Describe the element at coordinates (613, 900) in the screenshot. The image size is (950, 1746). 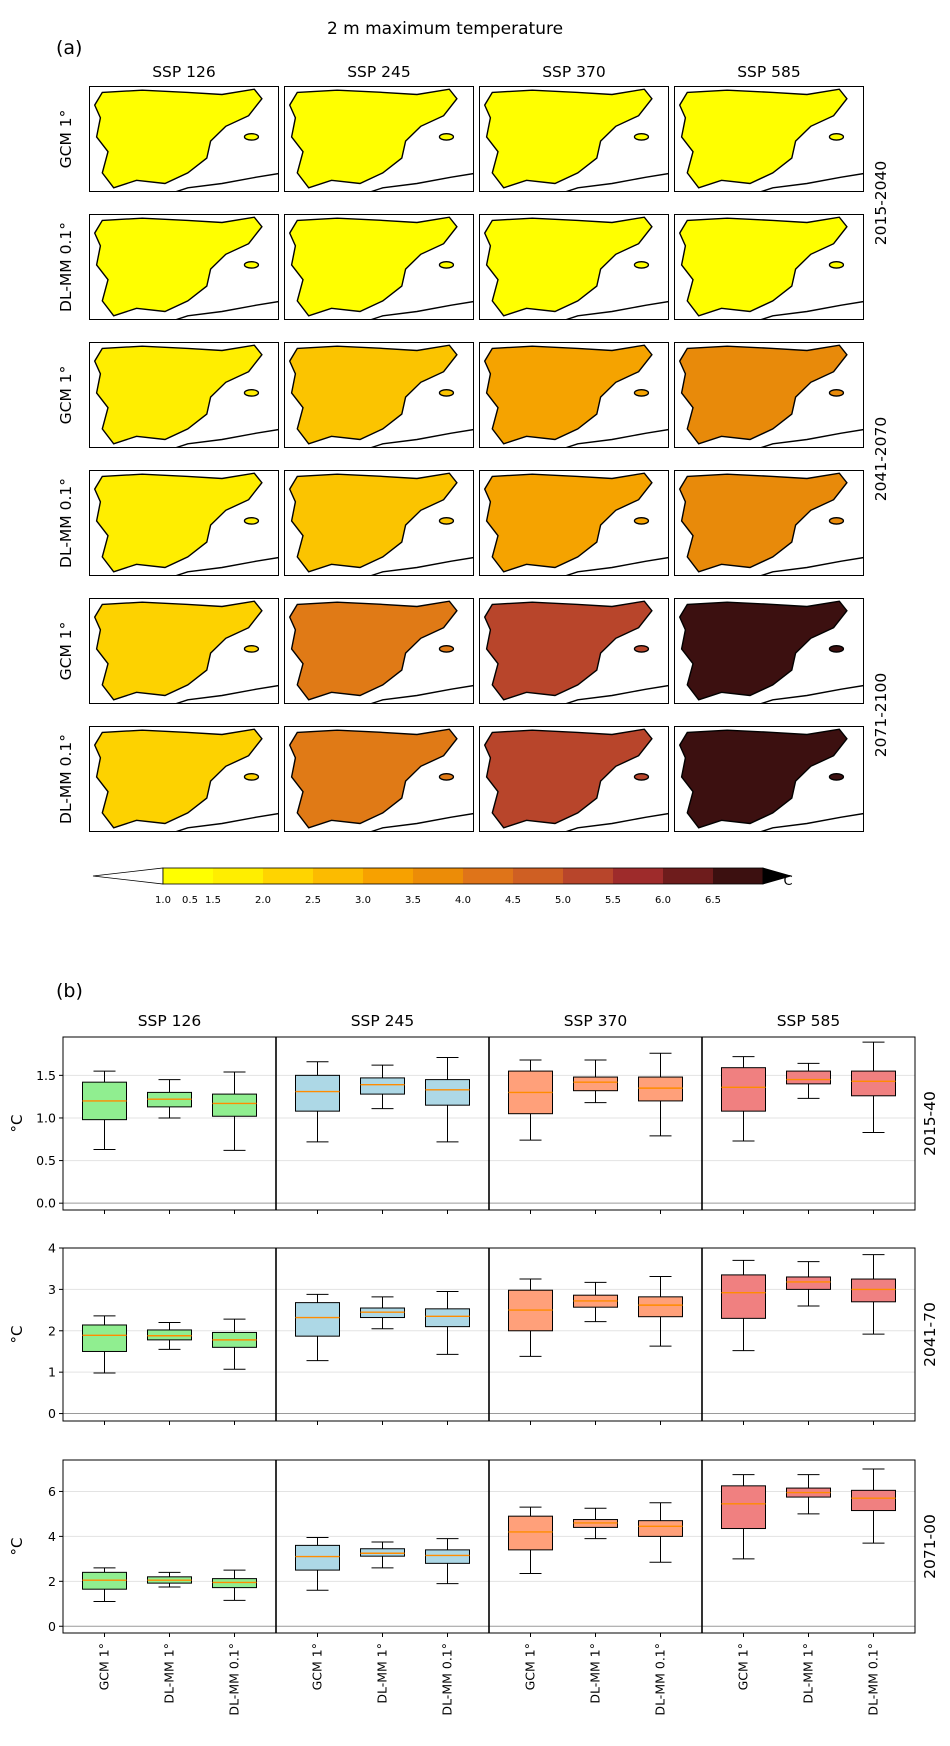
I see `colorbar-tick-label: 5.5` at that location.